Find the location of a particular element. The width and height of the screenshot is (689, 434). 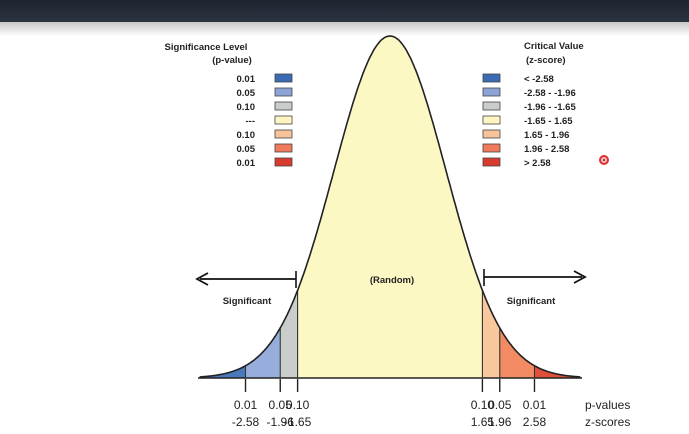

legend-right-items-label-6: > 2.58 is located at coordinates (537, 163).